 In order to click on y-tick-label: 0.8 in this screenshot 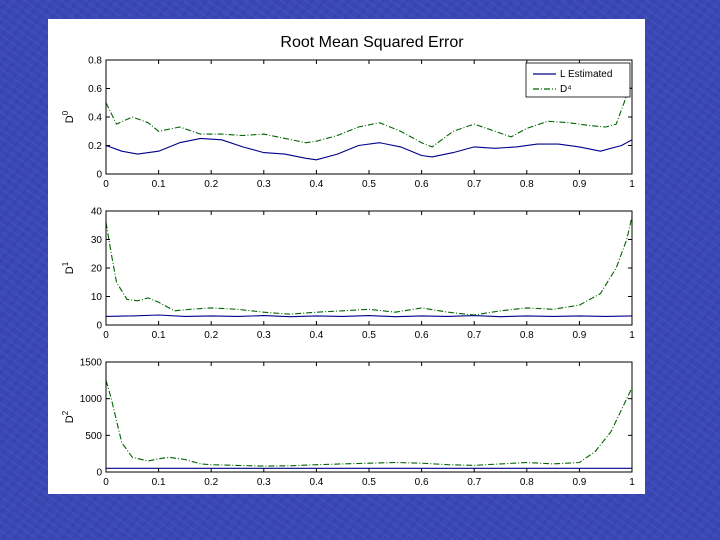, I will do `click(95, 61)`.